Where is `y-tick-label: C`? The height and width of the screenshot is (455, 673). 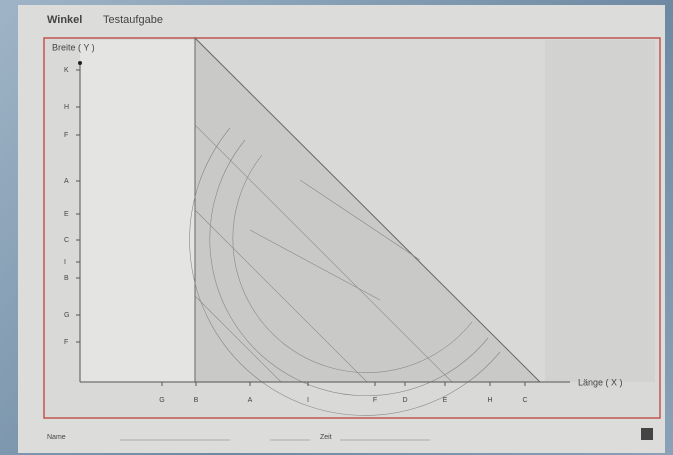 y-tick-label: C is located at coordinates (66, 240).